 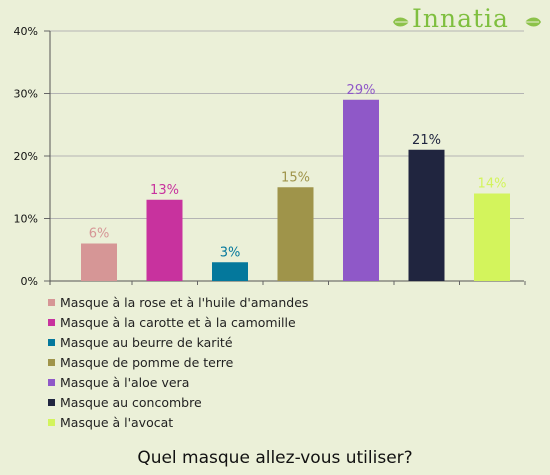 I want to click on legend-item: Masque à la rose et à l'huile d'amandes, so click(x=178, y=302).